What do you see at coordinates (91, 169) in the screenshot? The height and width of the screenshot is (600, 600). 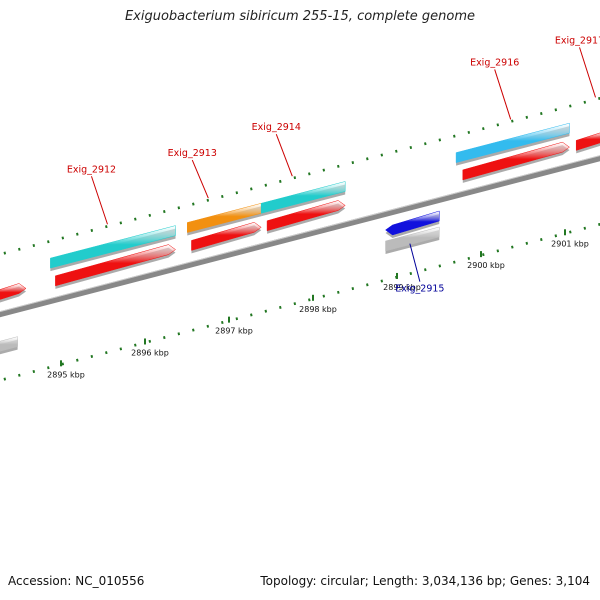 I see `gene-label: Exig_2912` at bounding box center [91, 169].